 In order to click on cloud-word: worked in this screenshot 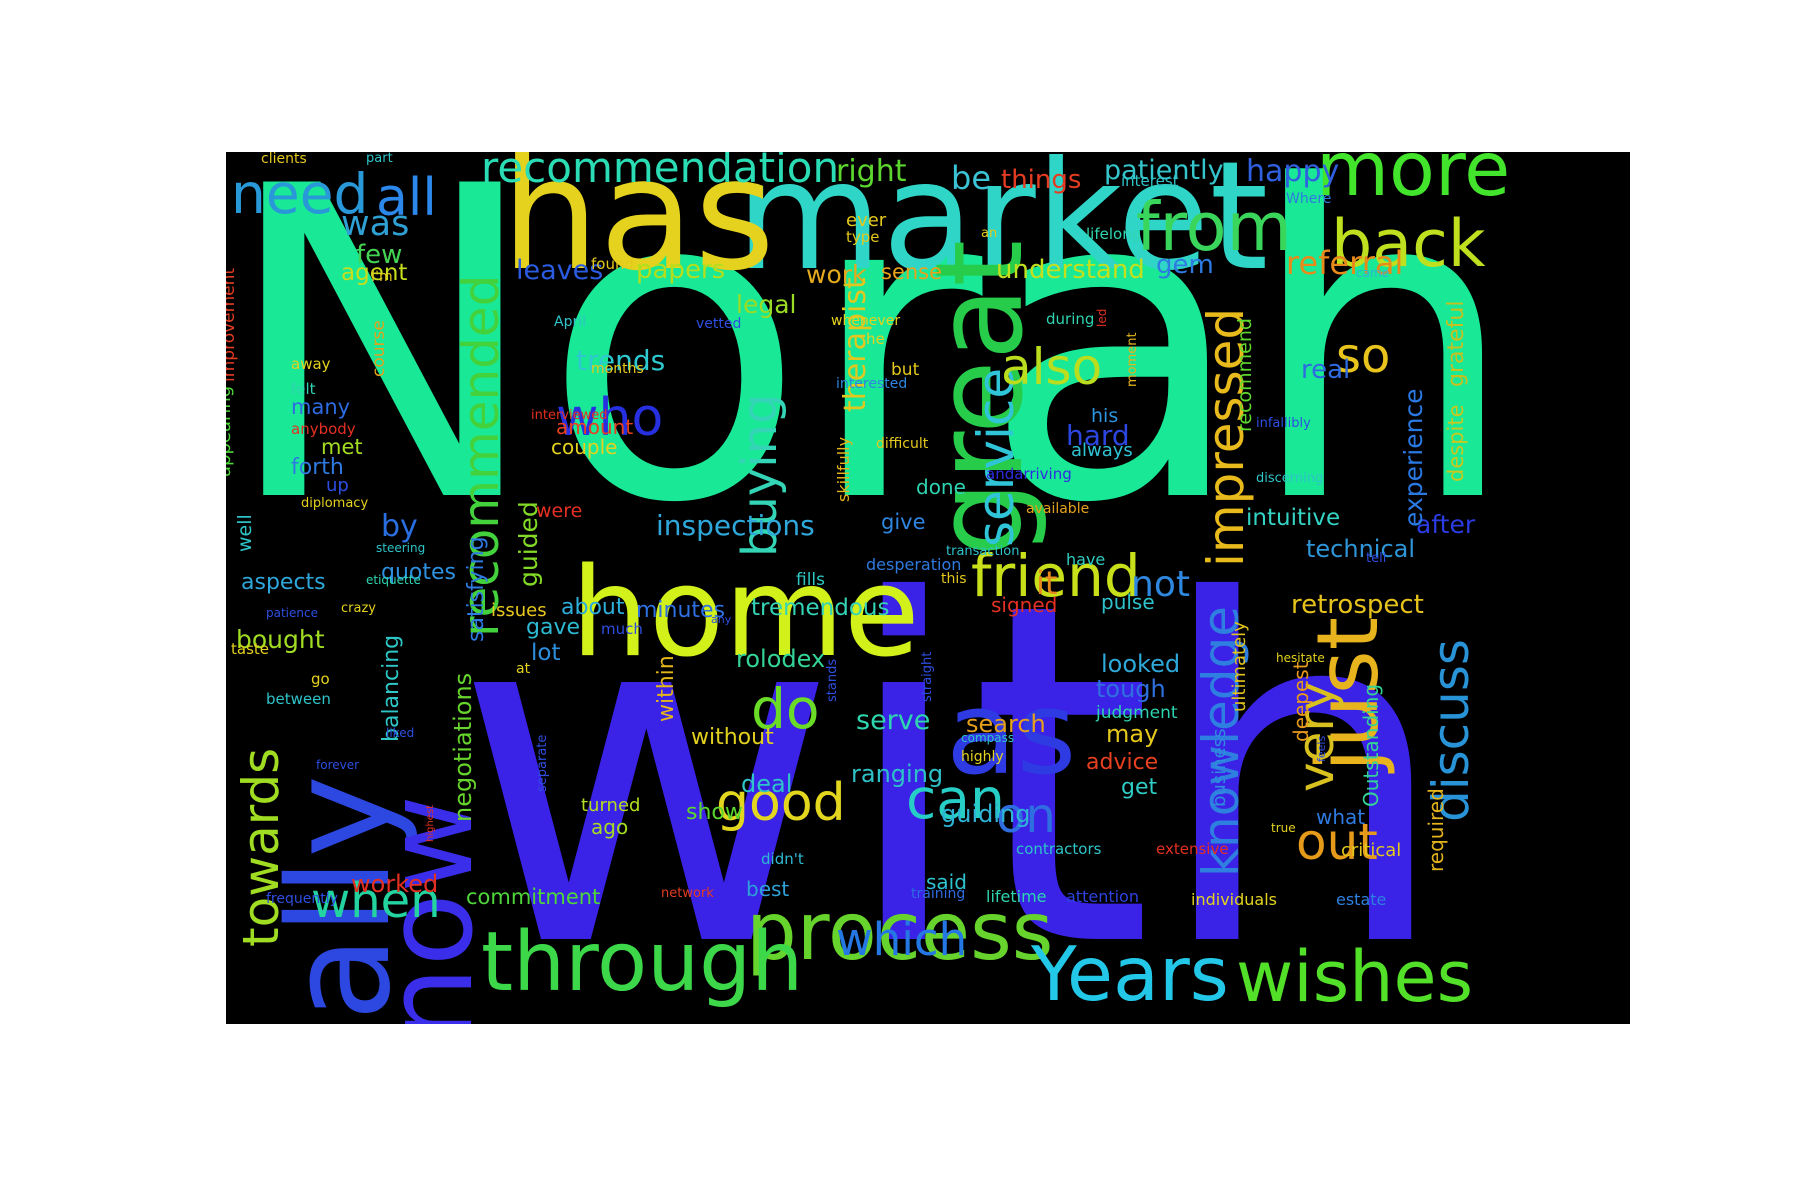, I will do `click(395, 884)`.